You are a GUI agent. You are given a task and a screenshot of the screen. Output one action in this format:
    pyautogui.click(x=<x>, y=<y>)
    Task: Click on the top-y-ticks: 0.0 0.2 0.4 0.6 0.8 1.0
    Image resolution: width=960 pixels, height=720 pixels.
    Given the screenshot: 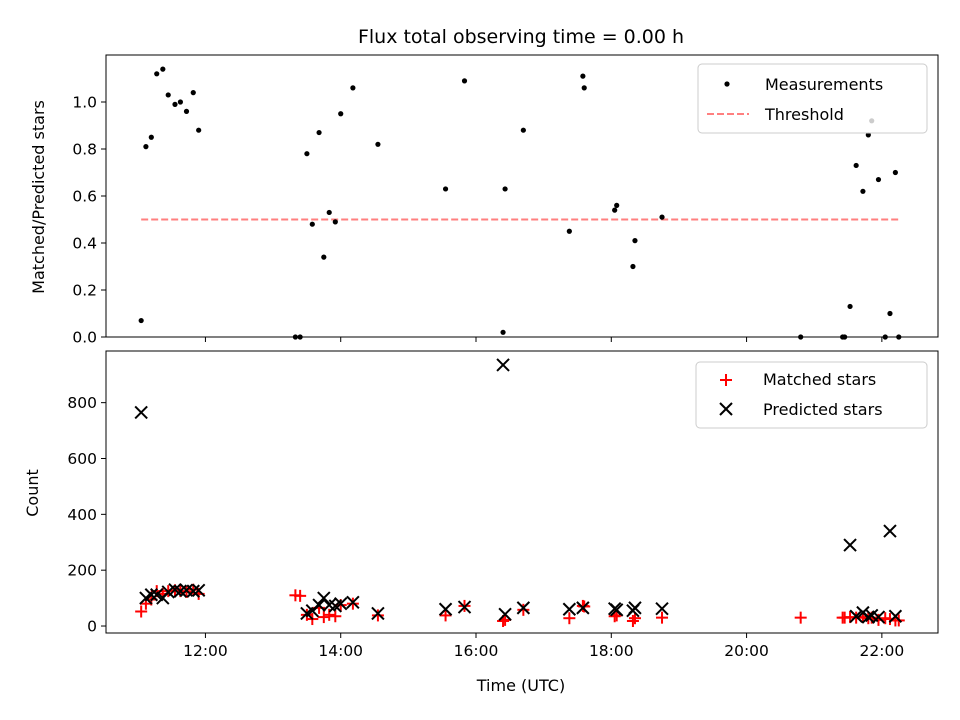 What is the action you would take?
    pyautogui.click(x=89, y=220)
    